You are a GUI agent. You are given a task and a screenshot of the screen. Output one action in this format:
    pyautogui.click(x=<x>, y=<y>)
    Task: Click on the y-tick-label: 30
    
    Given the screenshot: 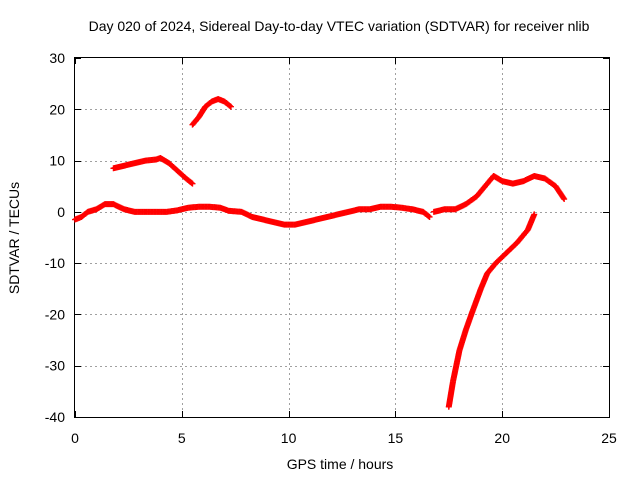 What is the action you would take?
    pyautogui.click(x=57, y=58)
    